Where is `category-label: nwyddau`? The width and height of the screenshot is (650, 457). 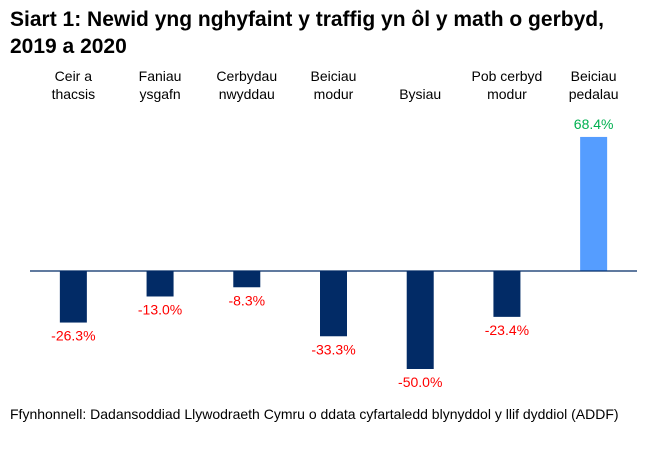
category-label: nwyddau is located at coordinates (247, 94).